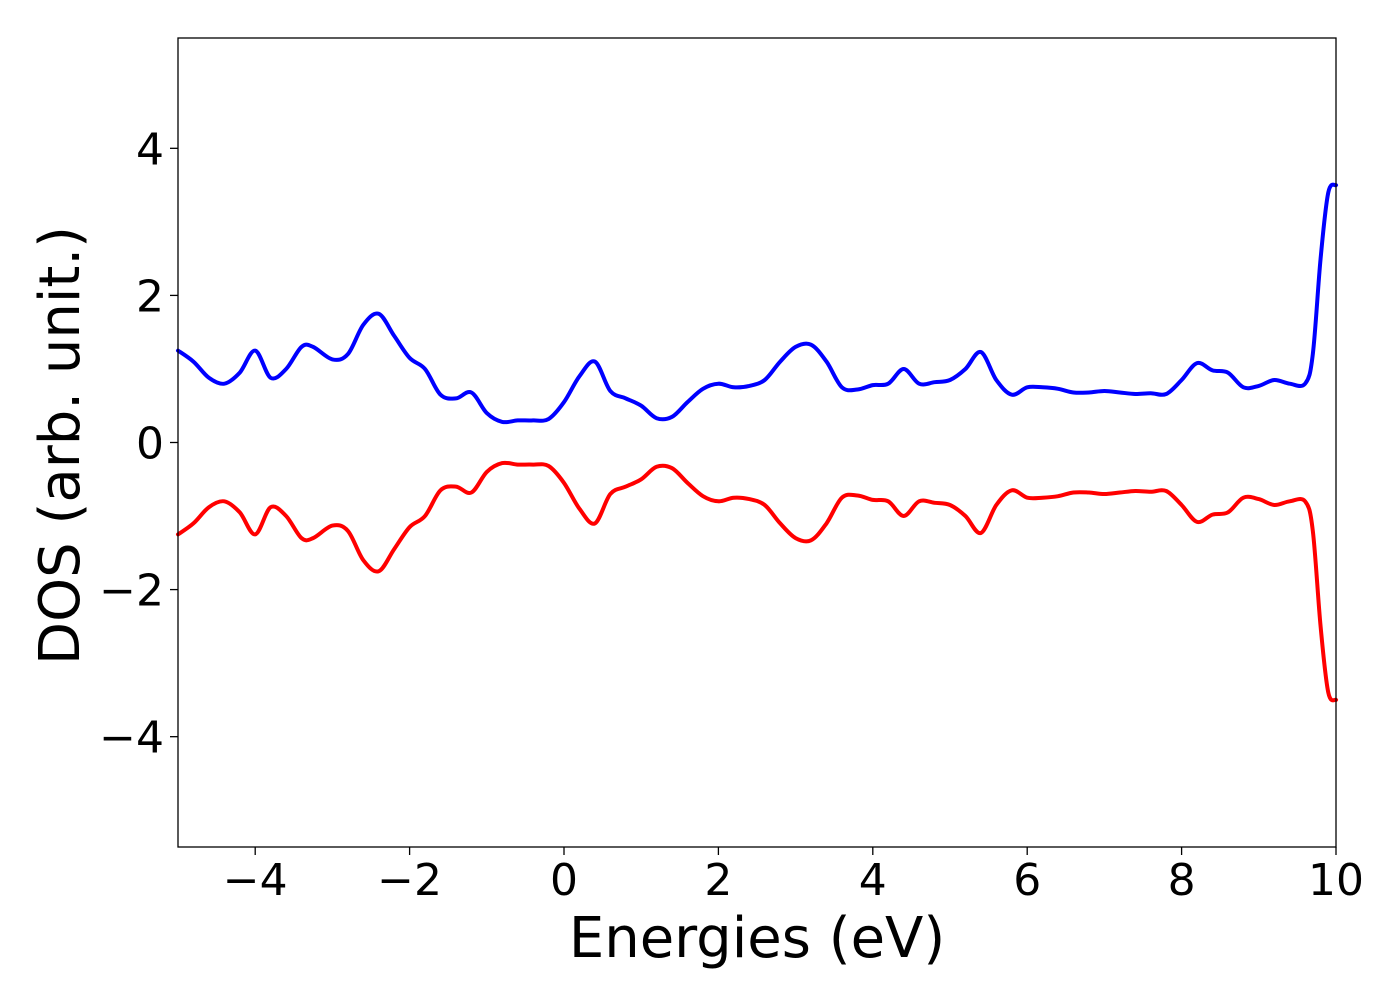  What do you see at coordinates (409, 880) in the screenshot?
I see `x-tick-label: −2` at bounding box center [409, 880].